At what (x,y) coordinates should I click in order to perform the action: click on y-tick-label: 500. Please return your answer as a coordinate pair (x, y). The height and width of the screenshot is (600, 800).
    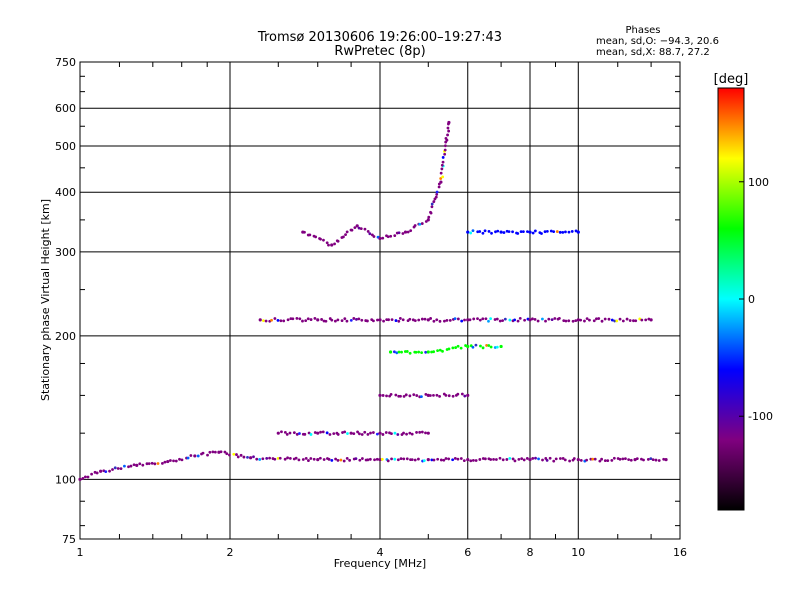
    Looking at the image, I should click on (65, 146).